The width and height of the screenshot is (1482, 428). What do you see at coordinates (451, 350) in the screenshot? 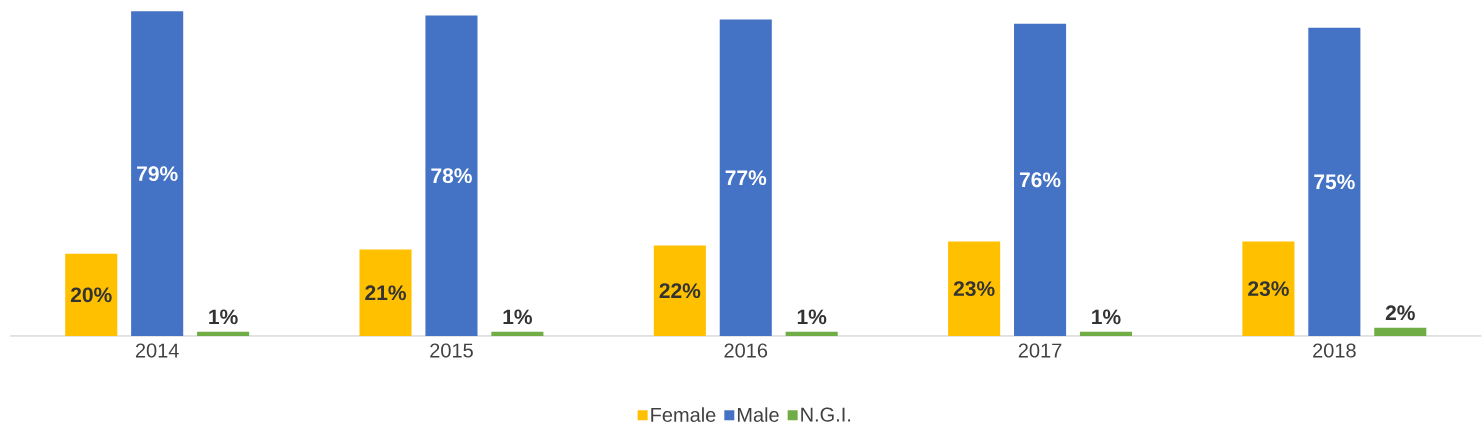
I see `x-tick-label: 2015` at bounding box center [451, 350].